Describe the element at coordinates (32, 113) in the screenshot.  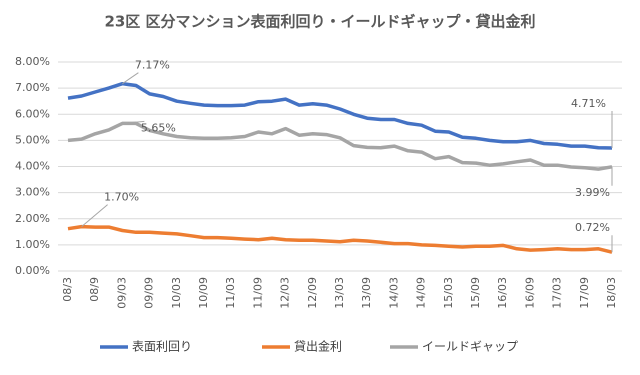
I see `y-tick-label: 6.00%` at that location.